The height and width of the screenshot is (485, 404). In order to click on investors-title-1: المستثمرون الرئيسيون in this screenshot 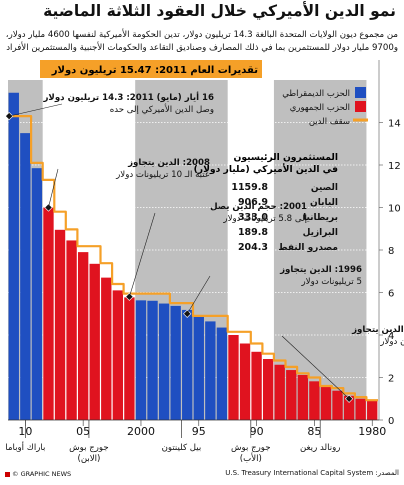, I will do `click(286, 157)`.